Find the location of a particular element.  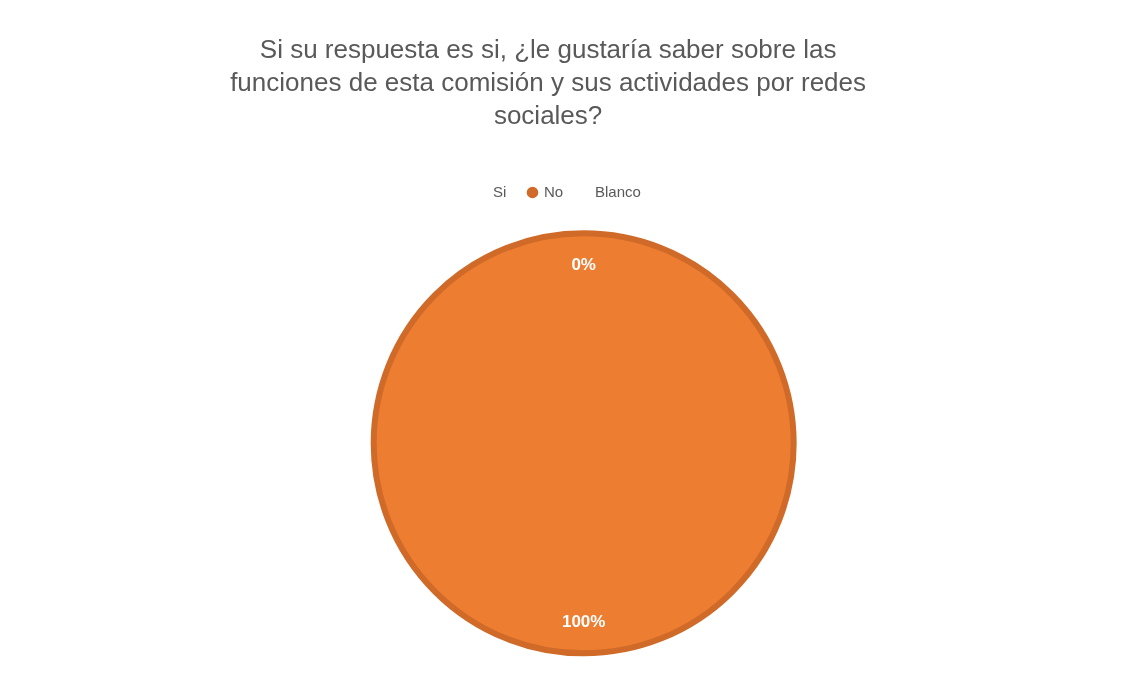

category-label: Si is located at coordinates (500, 191).